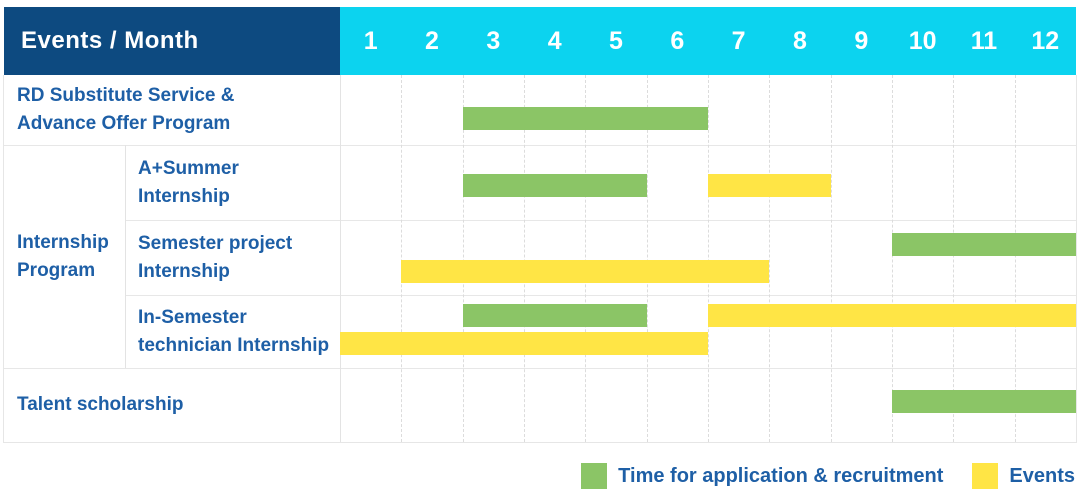 The image size is (1080, 494). I want to click on row-label-talent-scholarship: Talent scholarship, so click(172, 405).